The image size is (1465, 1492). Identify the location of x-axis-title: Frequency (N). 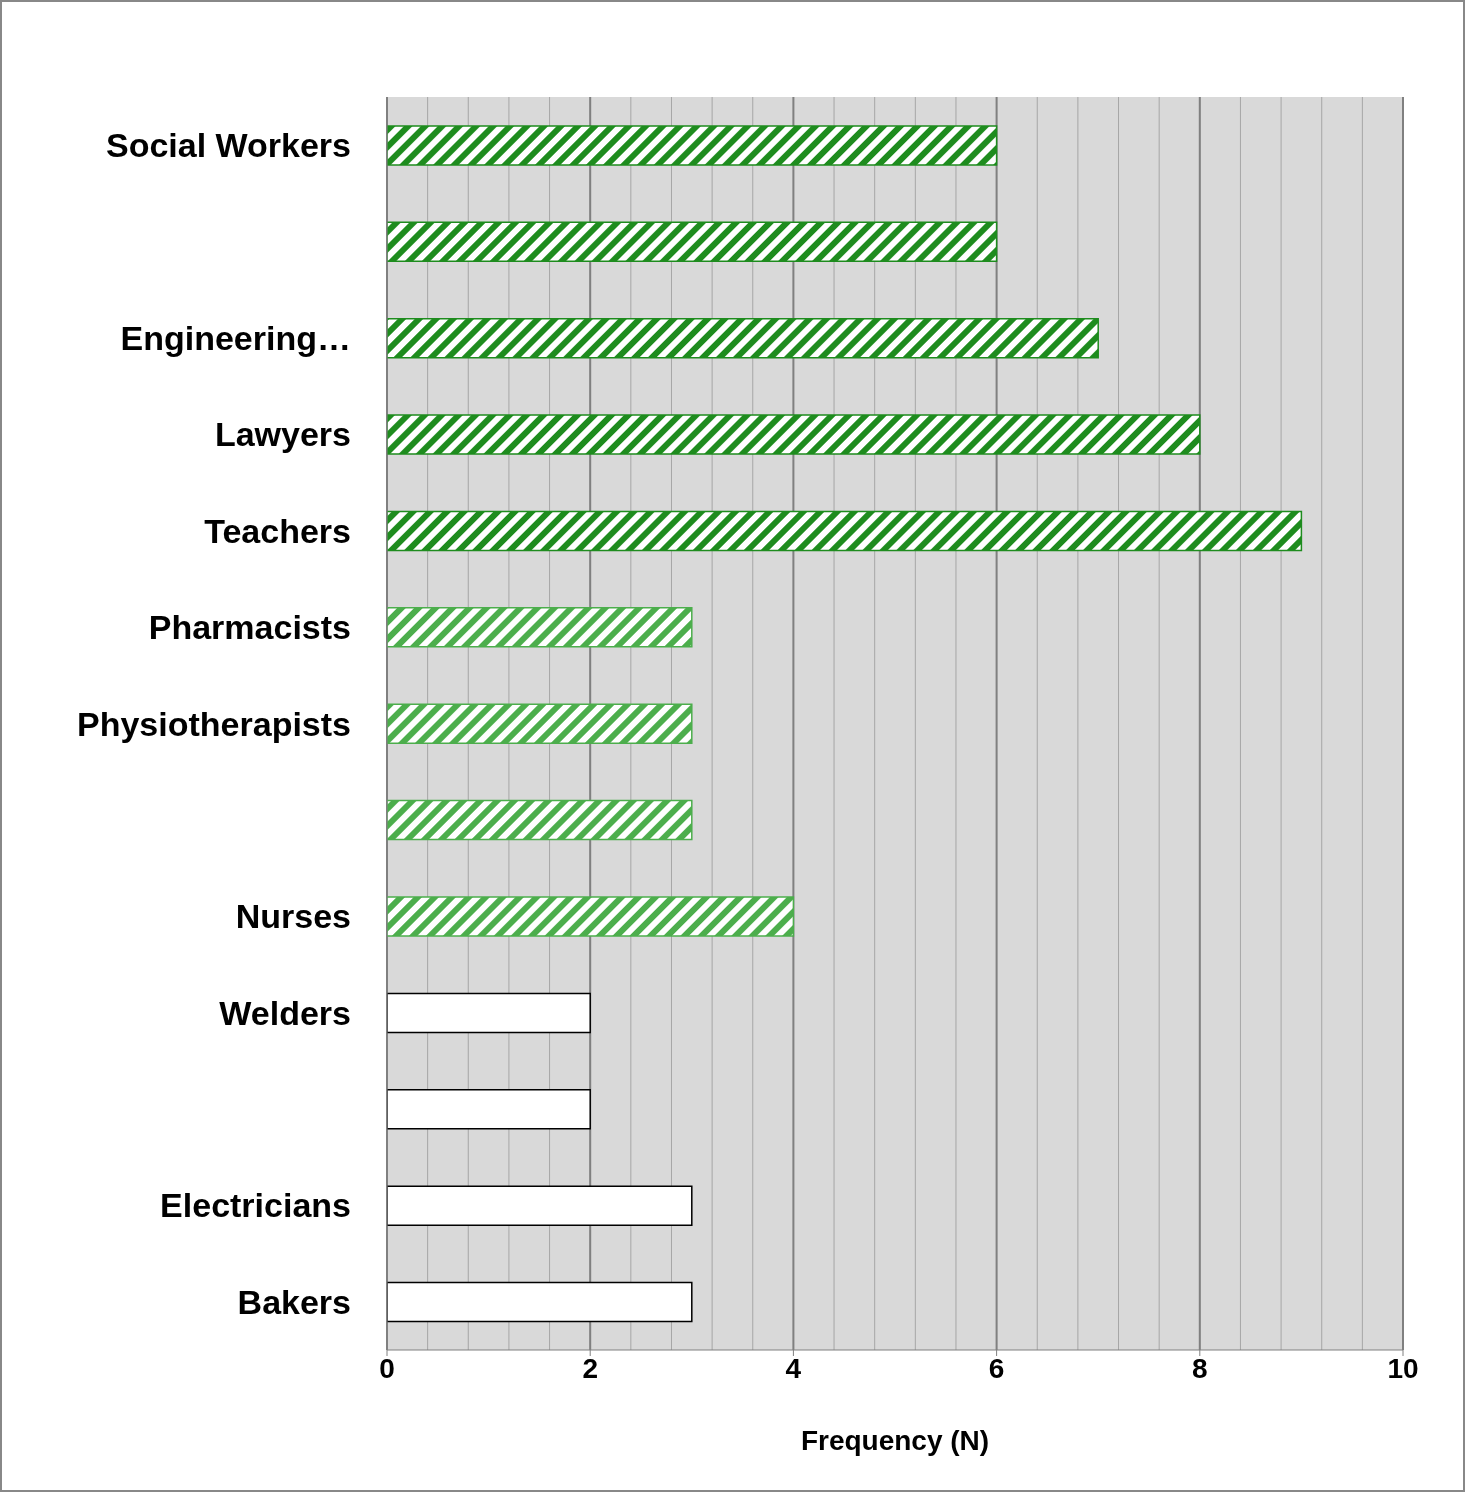
(895, 1440).